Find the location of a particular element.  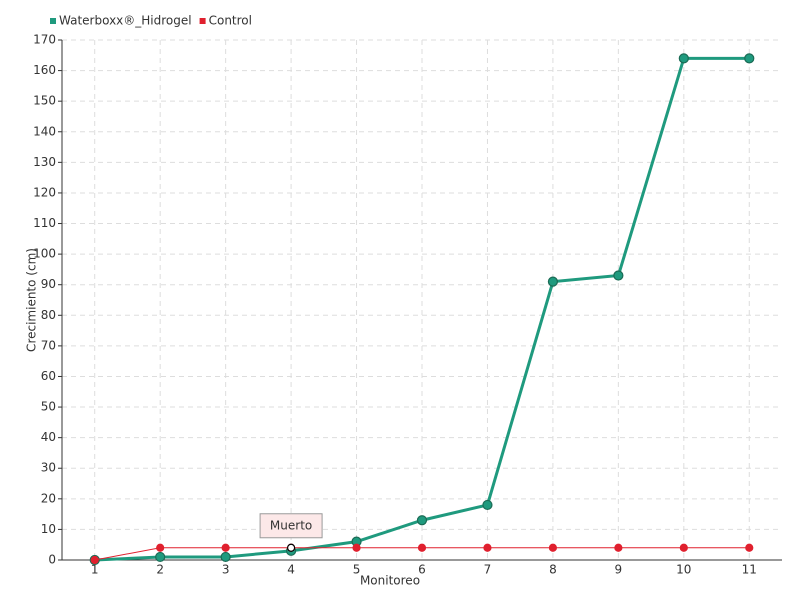

annotation-marker is located at coordinates (291, 547).